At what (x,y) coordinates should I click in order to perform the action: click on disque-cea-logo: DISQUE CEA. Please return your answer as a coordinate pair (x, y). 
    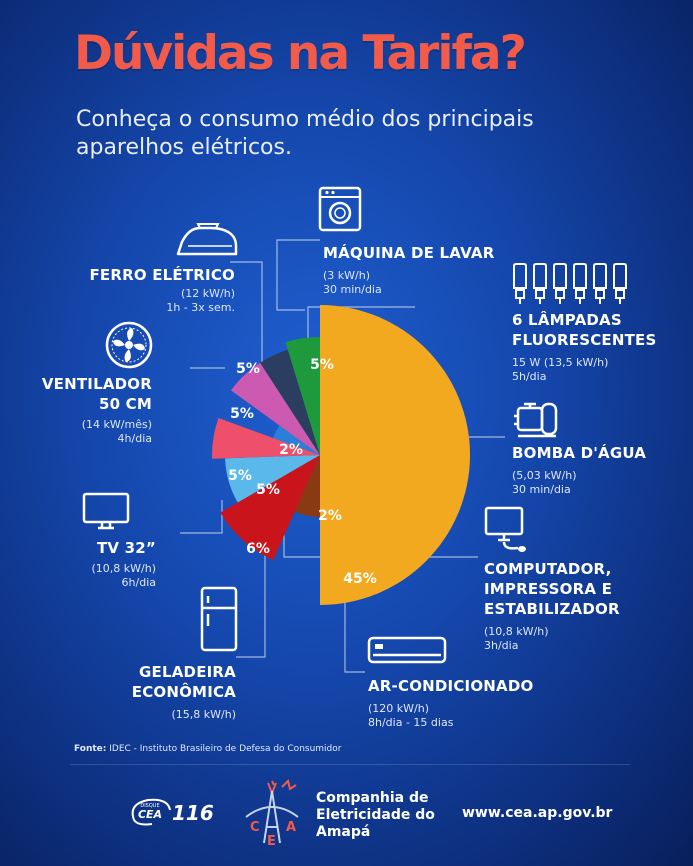
    Looking at the image, I should click on (151, 812).